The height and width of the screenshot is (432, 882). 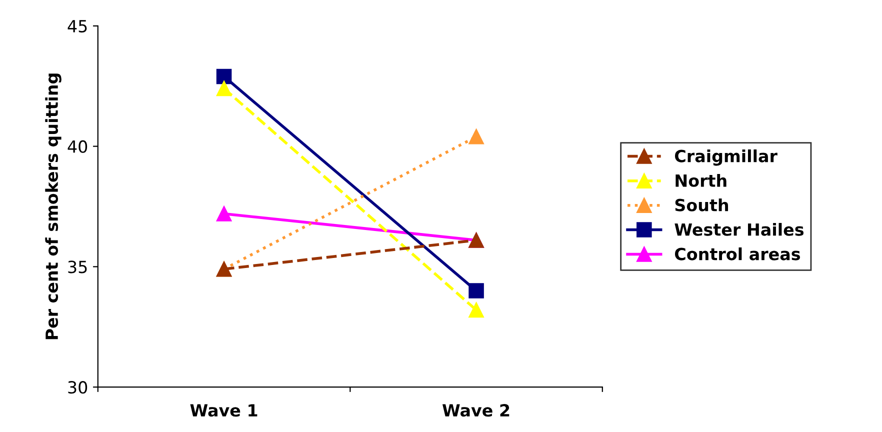 I want to click on legend-label: Wester Hailes, so click(x=739, y=229).